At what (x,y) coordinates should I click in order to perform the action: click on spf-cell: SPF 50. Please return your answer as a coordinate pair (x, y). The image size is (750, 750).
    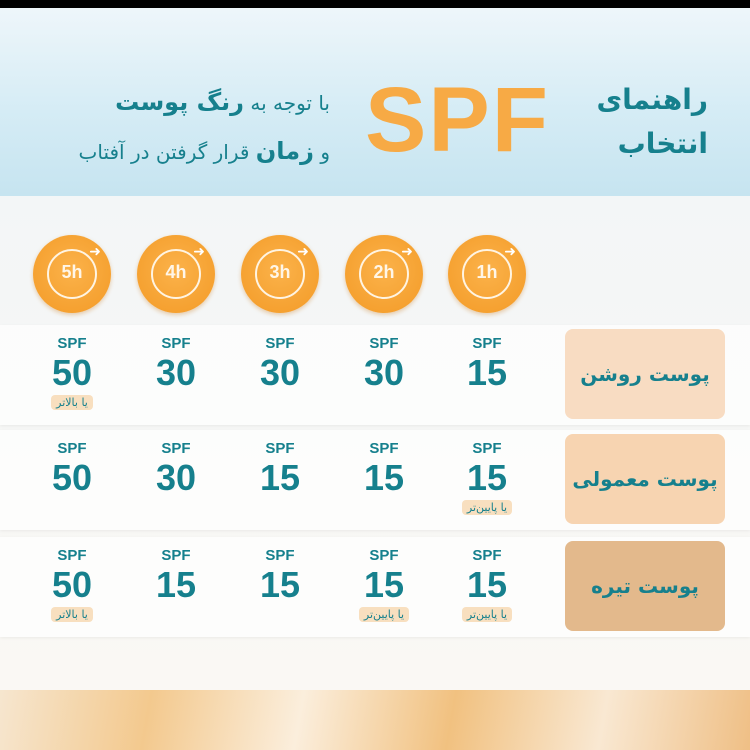
    Looking at the image, I should click on (72, 469).